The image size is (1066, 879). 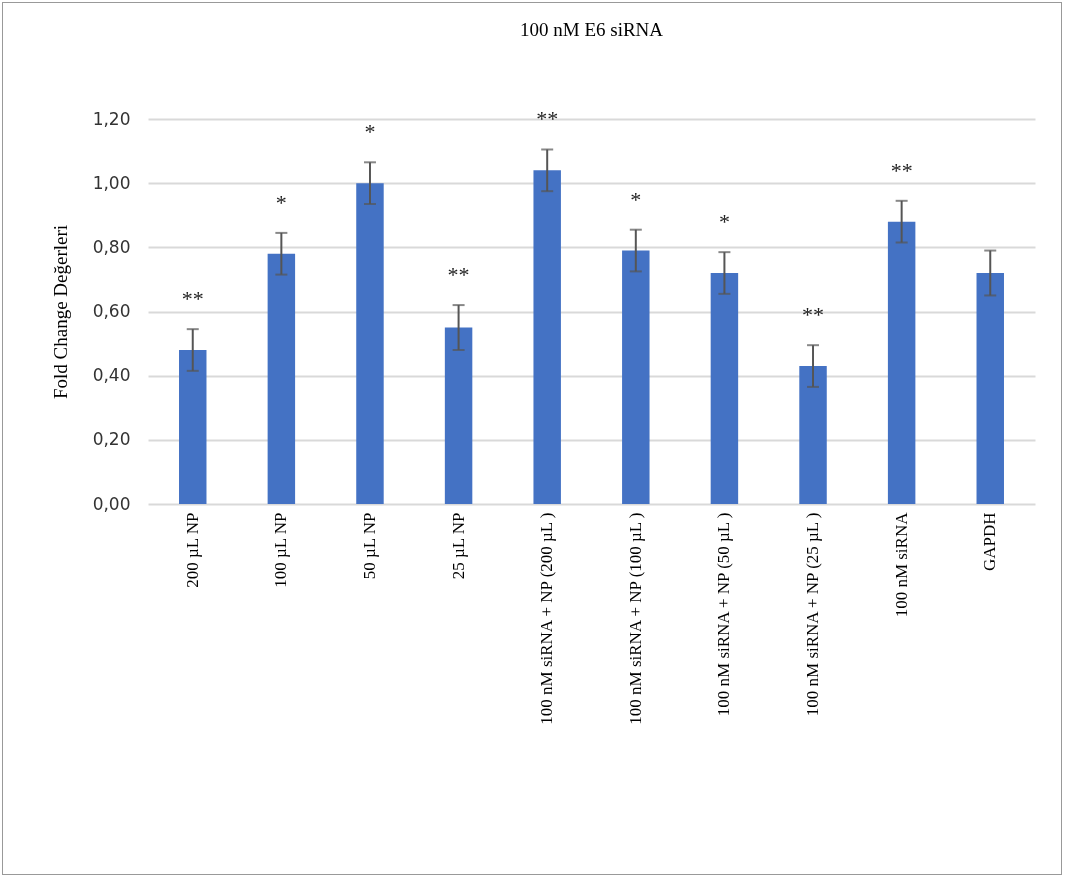 What do you see at coordinates (990, 542) in the screenshot?
I see `x-tick-label: GAPDH` at bounding box center [990, 542].